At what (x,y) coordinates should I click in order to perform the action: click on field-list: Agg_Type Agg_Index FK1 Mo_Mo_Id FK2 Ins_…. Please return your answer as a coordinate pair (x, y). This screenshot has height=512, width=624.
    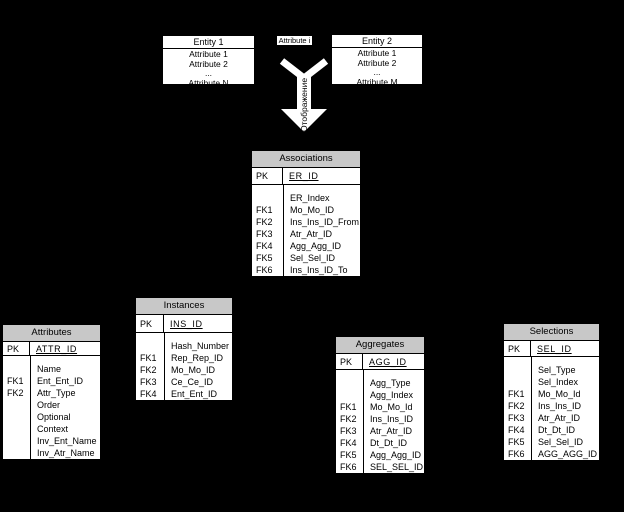
    Looking at the image, I should click on (380, 421).